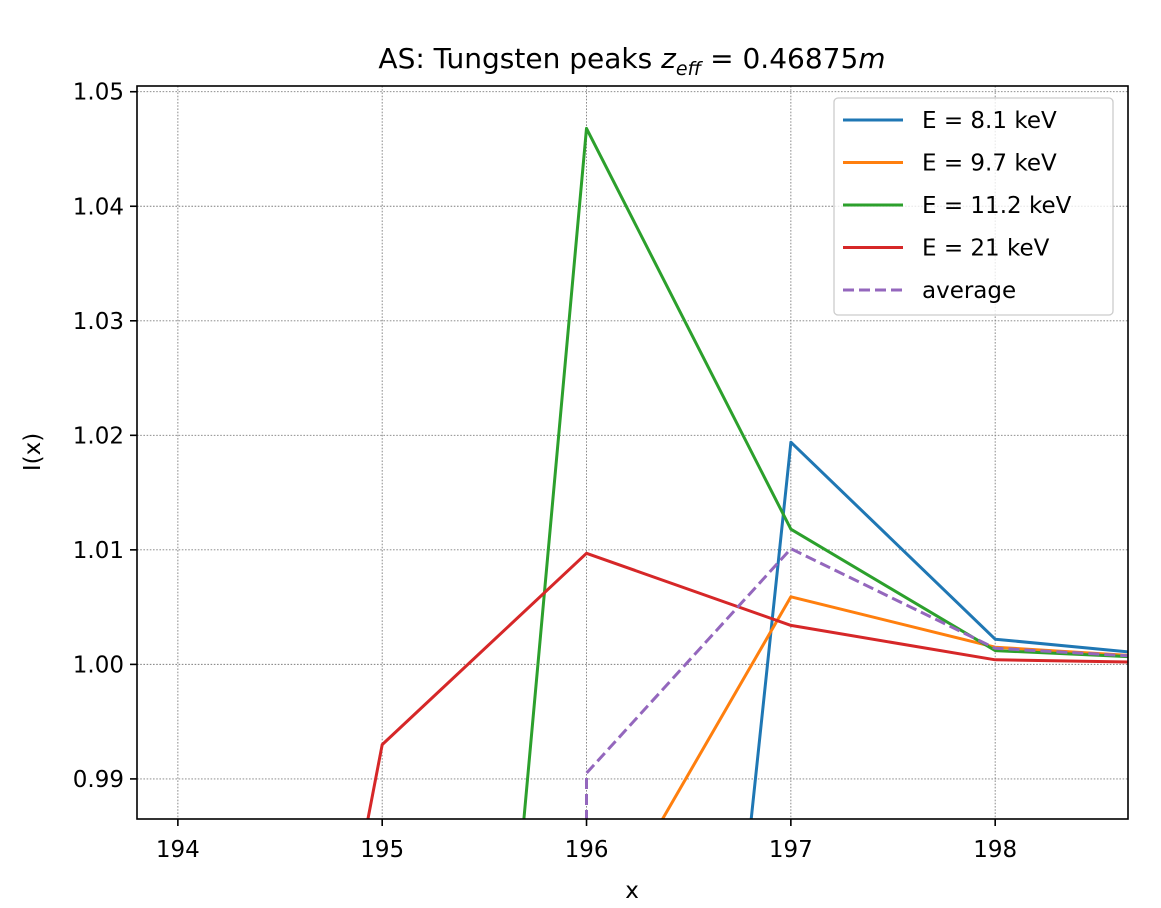  I want to click on legend-label-average: average, so click(969, 291).